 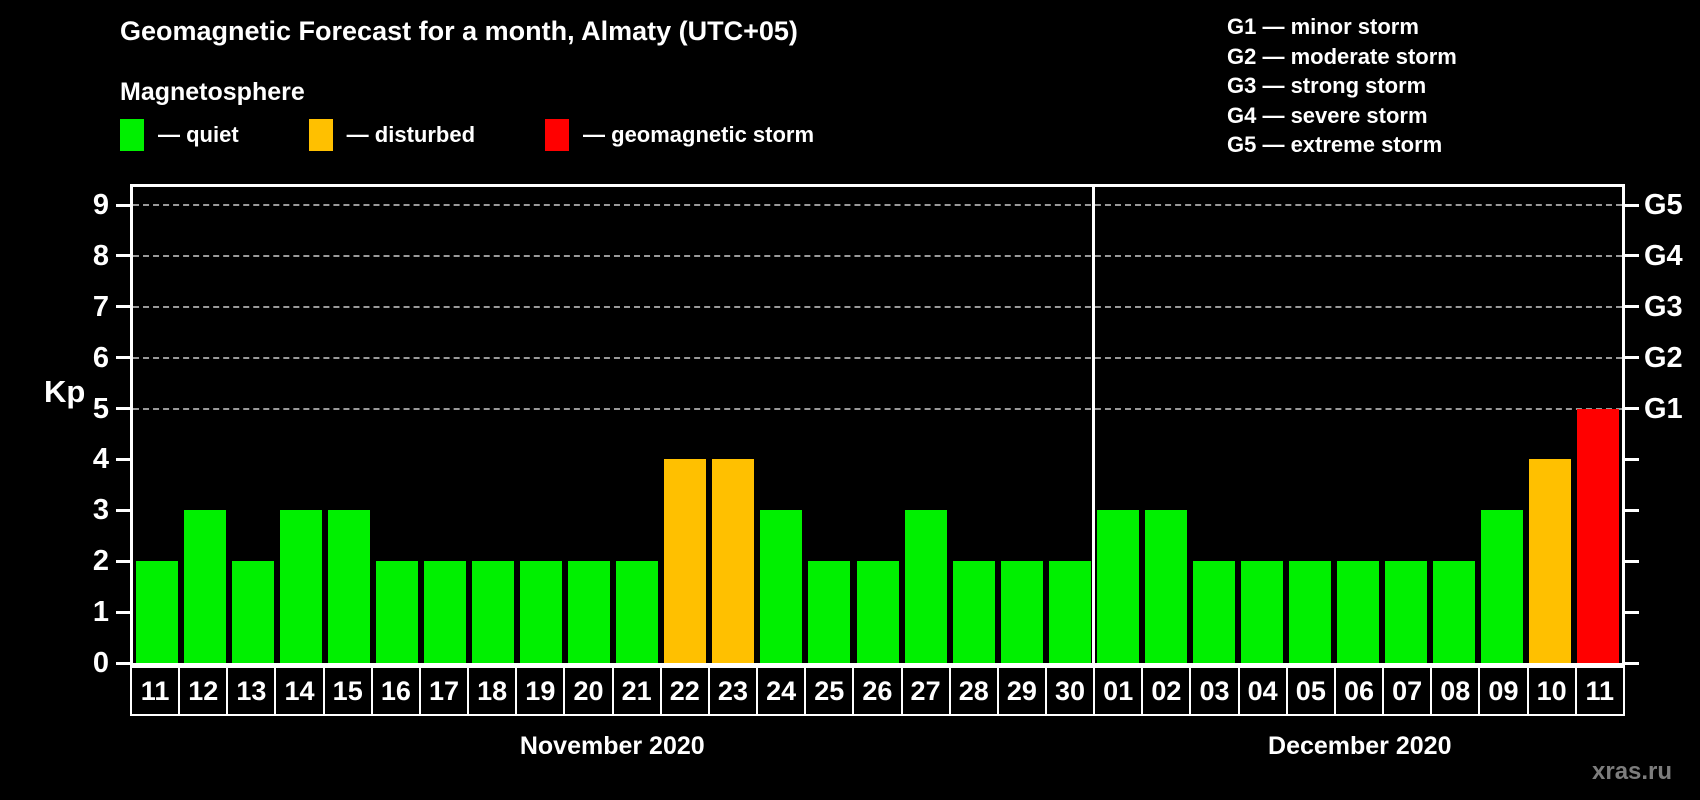 I want to click on y-axis-label: Kp, so click(x=65, y=391).